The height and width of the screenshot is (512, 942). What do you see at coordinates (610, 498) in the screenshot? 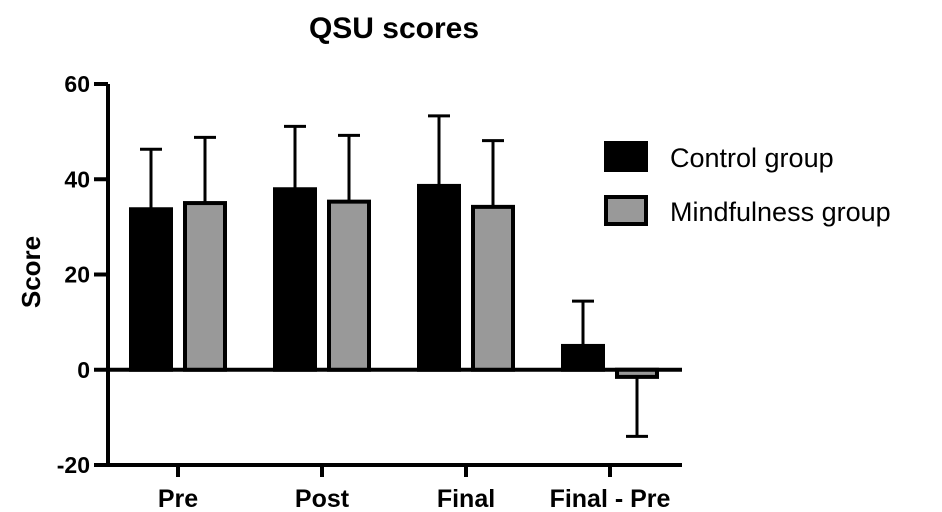
I see `x-tick-label: Final - Pre` at bounding box center [610, 498].